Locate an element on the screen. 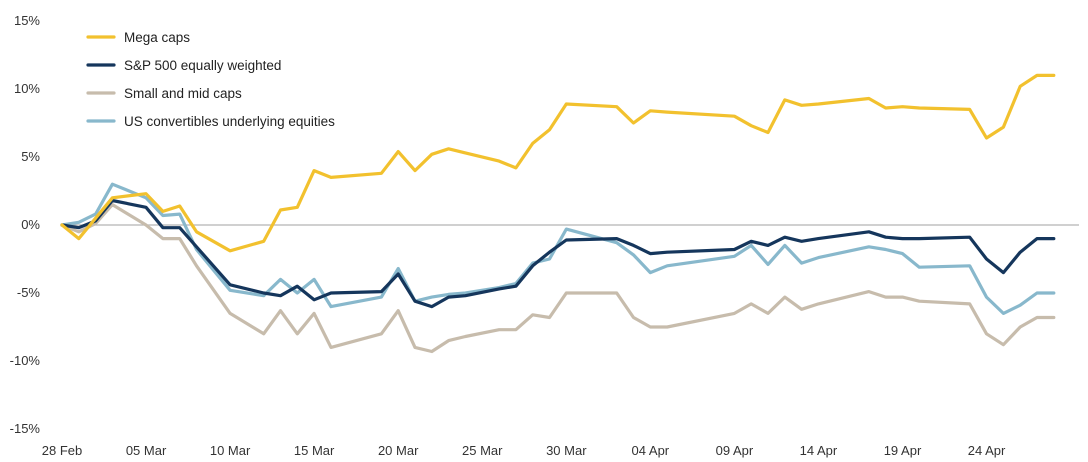  y-tick-label: -10% is located at coordinates (25, 360).